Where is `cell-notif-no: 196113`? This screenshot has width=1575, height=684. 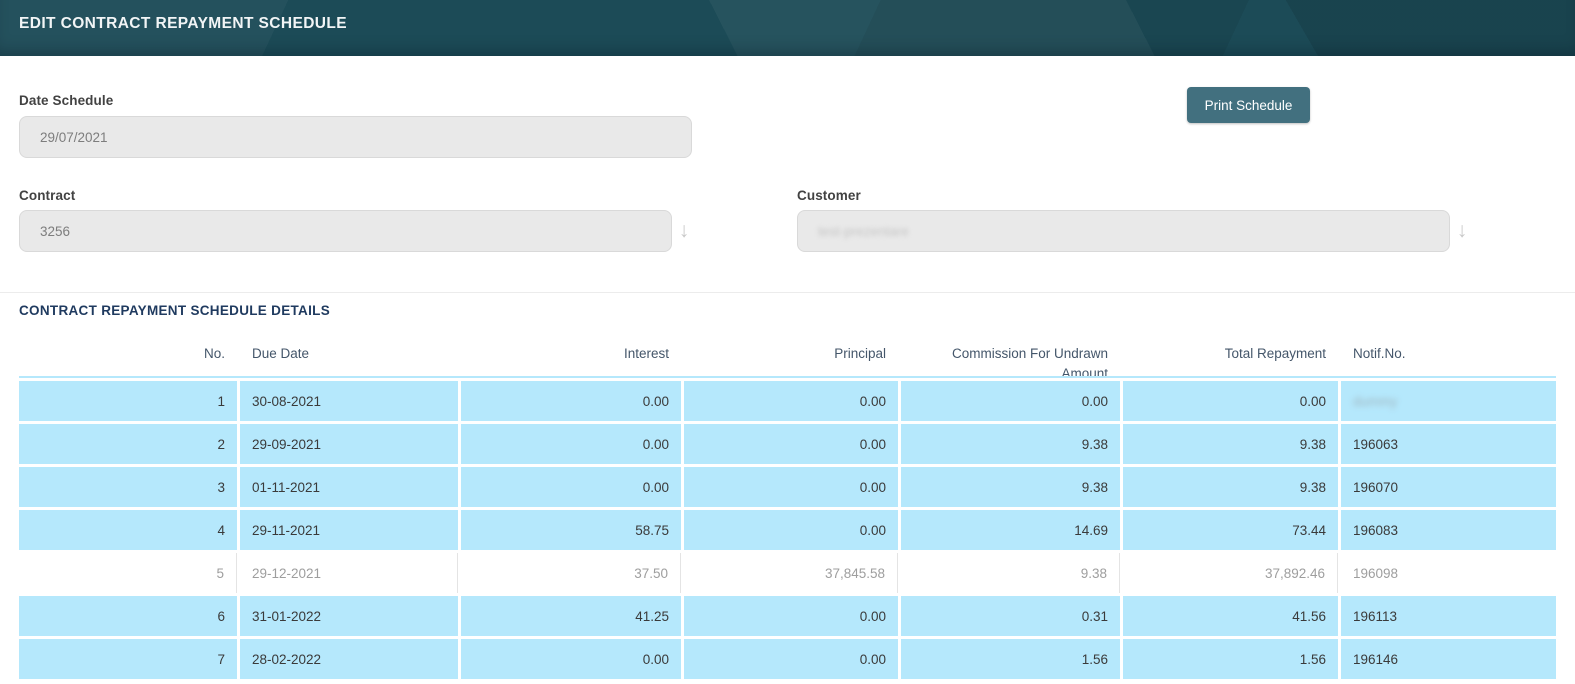 cell-notif-no: 196113 is located at coordinates (1448, 616).